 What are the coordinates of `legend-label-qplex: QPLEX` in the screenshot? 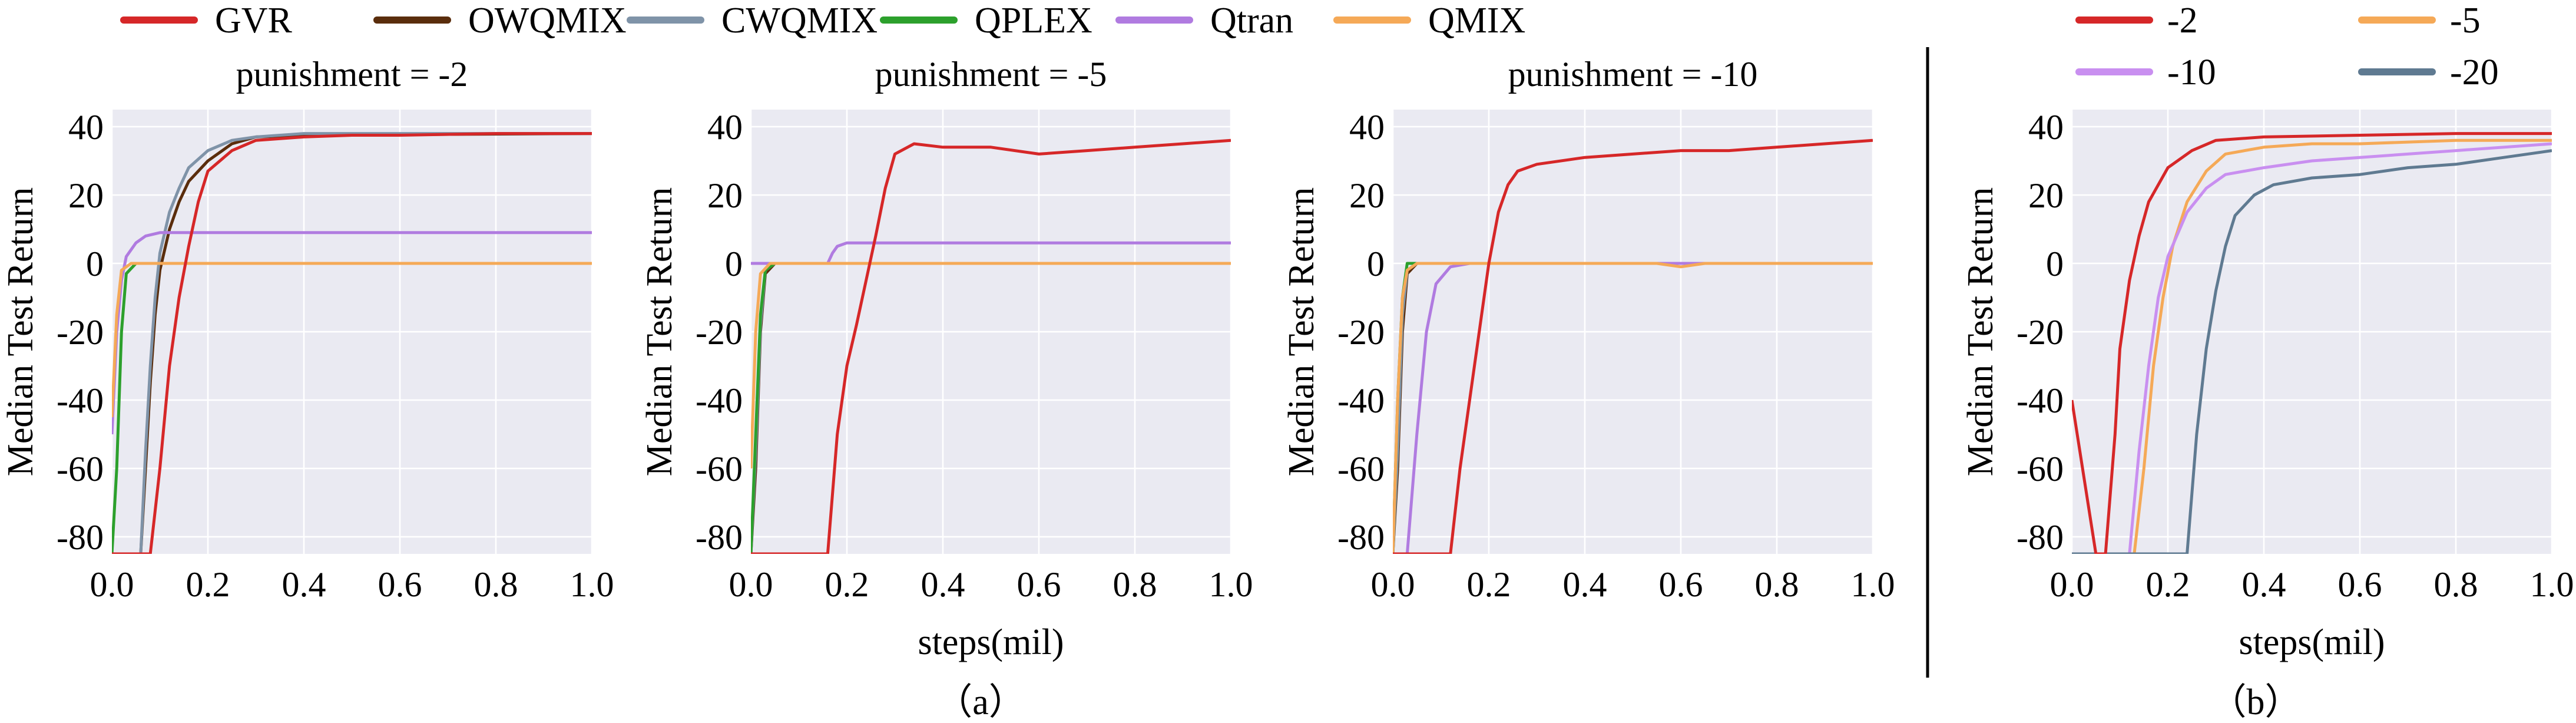 It's located at (1033, 21).